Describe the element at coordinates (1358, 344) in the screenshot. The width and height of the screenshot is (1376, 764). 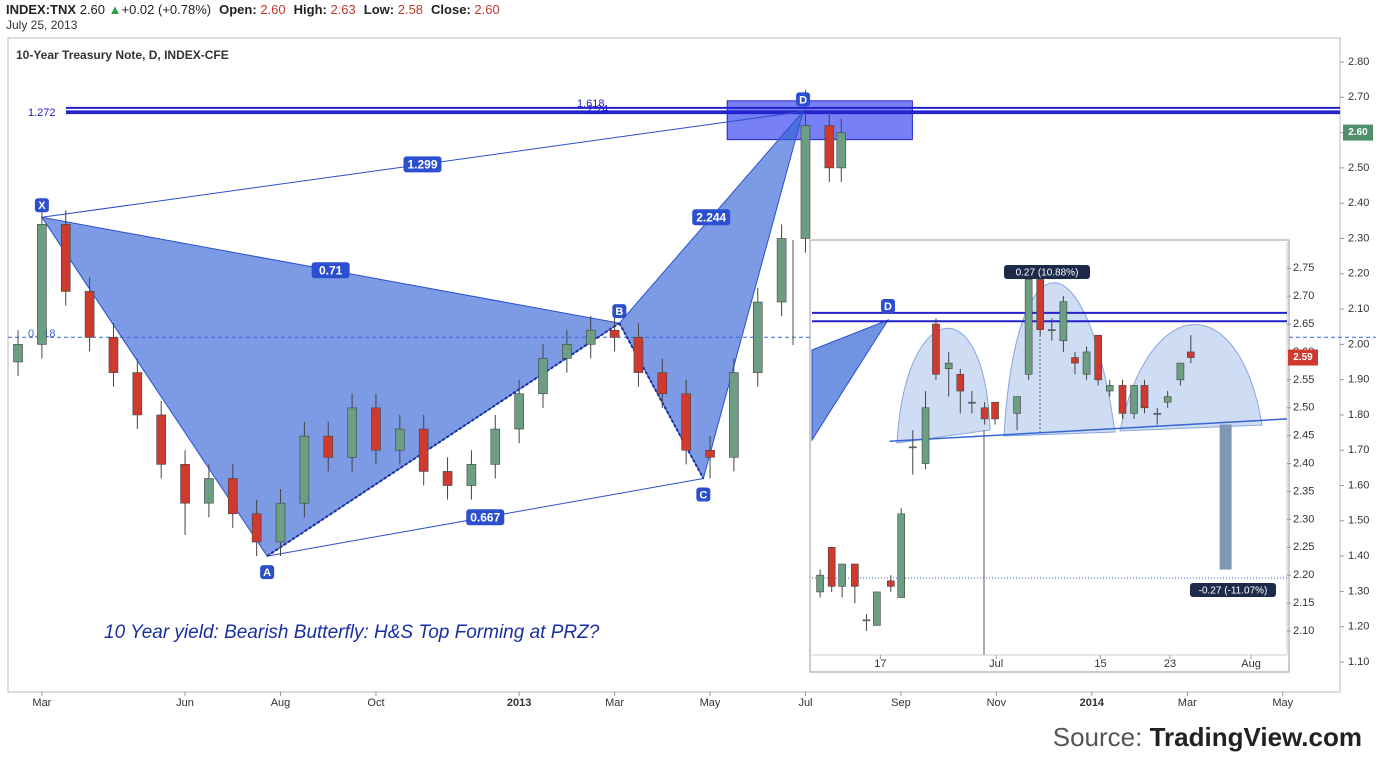
I see `y-tick-label: 2.00` at that location.